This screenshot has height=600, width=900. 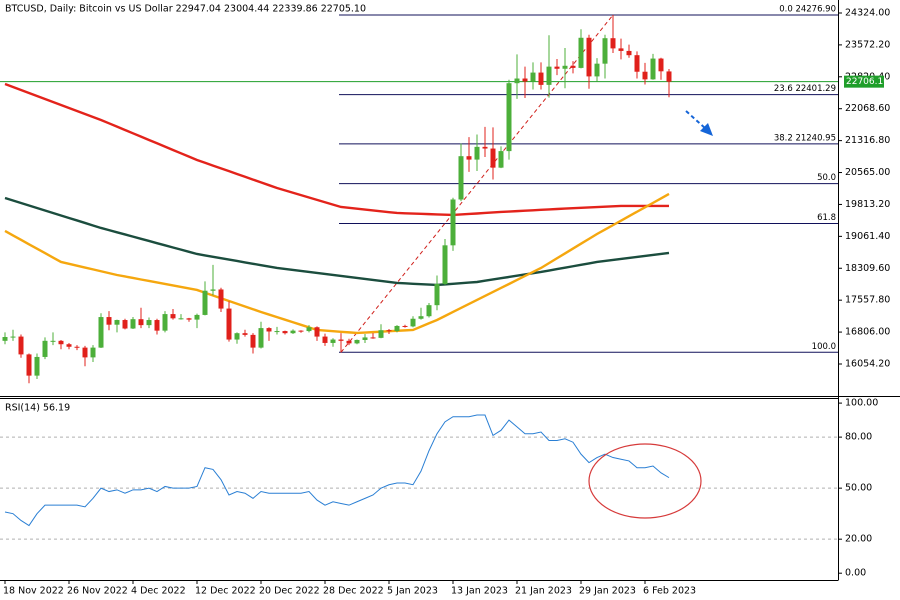 I want to click on y-tick-label: 100.00, so click(x=861, y=403).